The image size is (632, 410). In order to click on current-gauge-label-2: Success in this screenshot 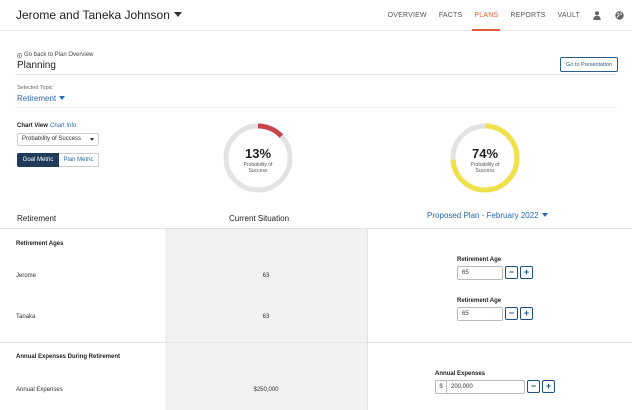, I will do `click(258, 171)`.